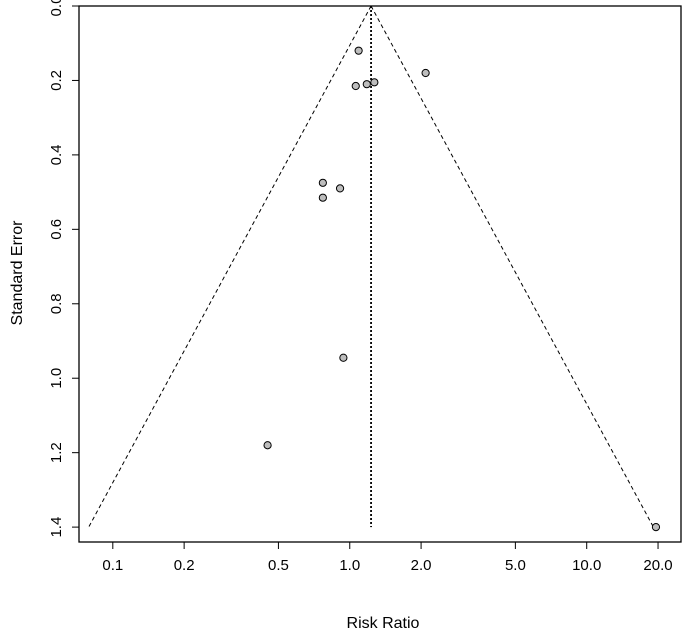 This screenshot has height=639, width=692. What do you see at coordinates (56, 452) in the screenshot?
I see `y-tick-label: 1.2` at bounding box center [56, 452].